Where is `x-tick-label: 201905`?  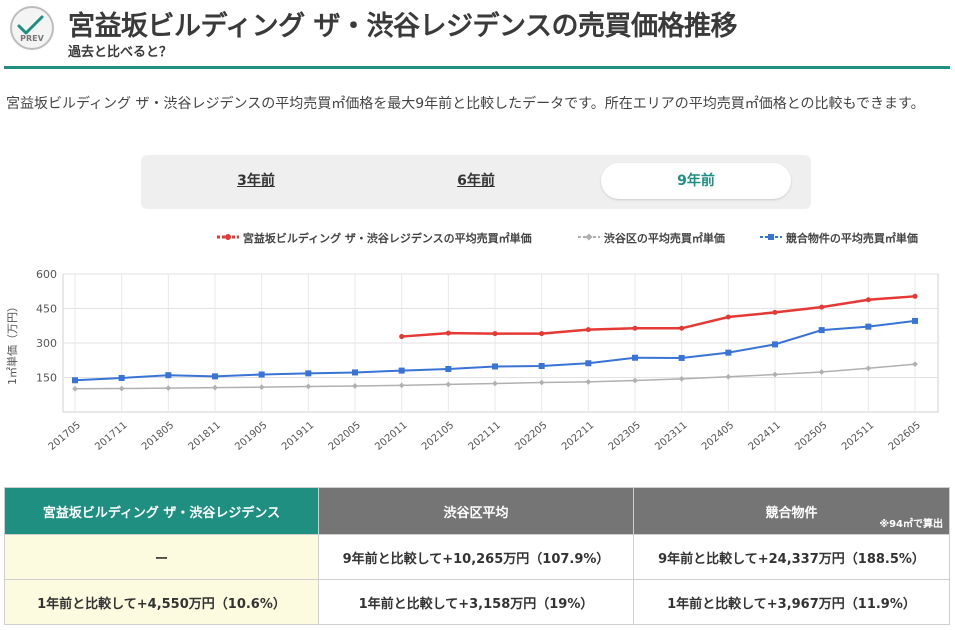 x-tick-label: 201905 is located at coordinates (251, 436).